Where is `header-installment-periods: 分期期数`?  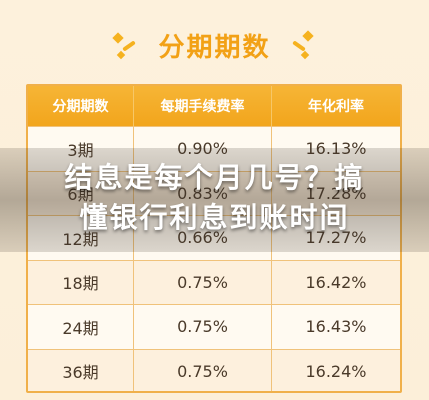 header-installment-periods: 分期期数 is located at coordinates (81, 106).